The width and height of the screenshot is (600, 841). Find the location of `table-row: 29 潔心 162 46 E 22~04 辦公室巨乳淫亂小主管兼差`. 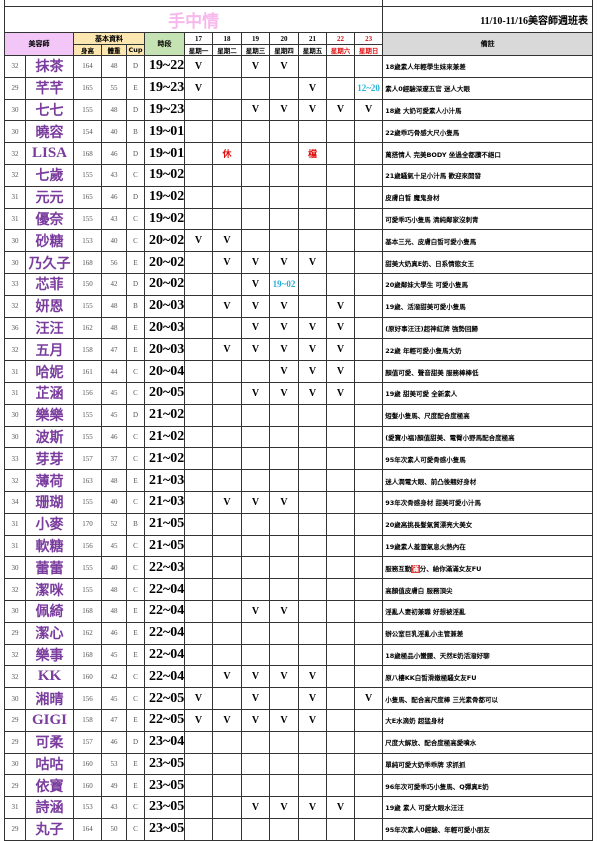

table-row: 29 潔心 162 46 E 22~04 辦公室巨乳淫亂小主管兼差 is located at coordinates (298, 633).